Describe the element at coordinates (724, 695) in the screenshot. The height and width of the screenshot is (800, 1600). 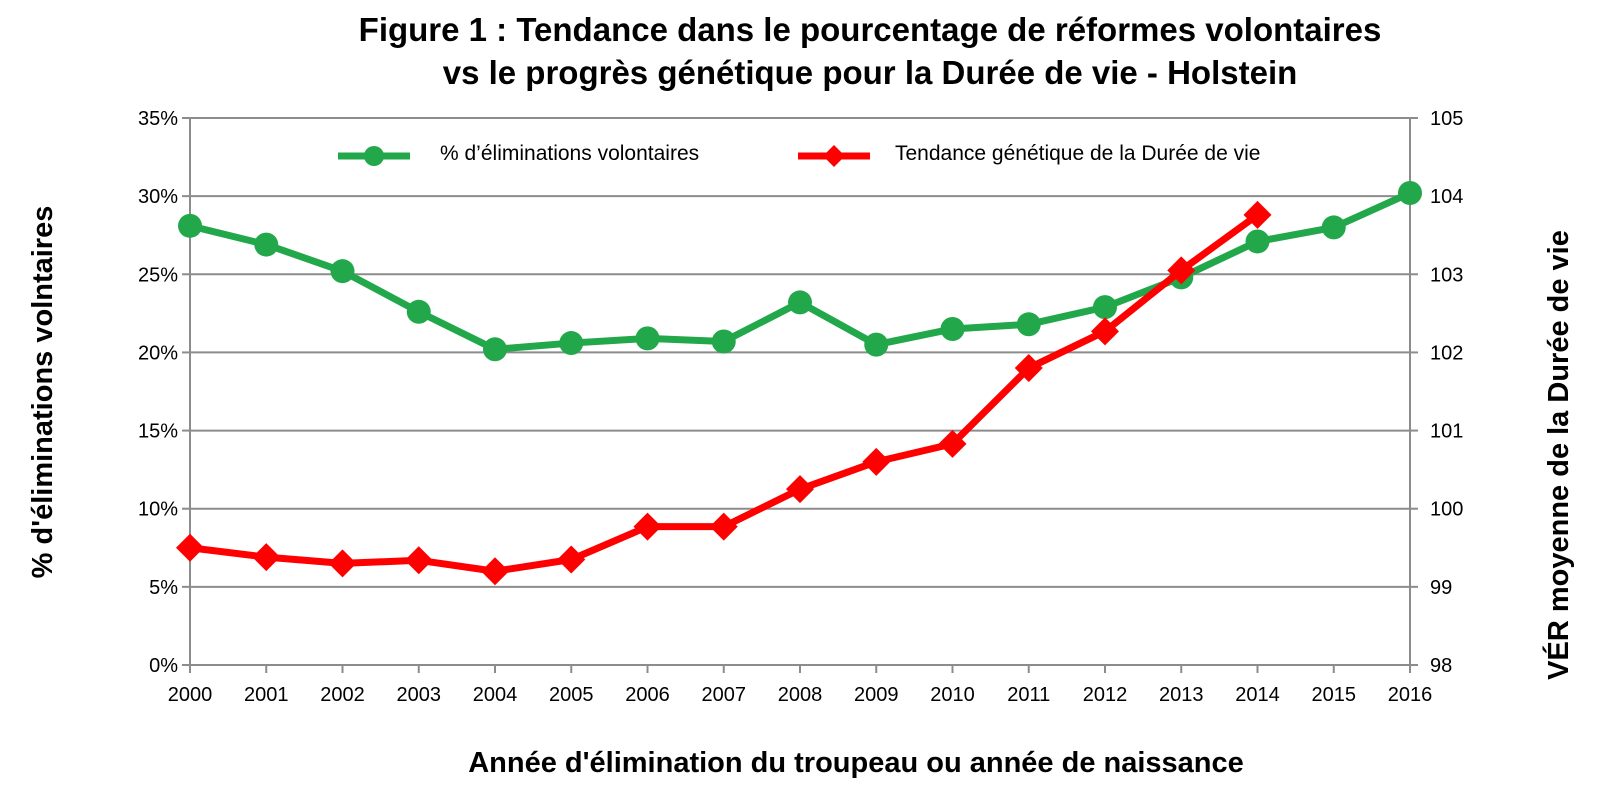
I see `x-tick-label: 2007` at that location.